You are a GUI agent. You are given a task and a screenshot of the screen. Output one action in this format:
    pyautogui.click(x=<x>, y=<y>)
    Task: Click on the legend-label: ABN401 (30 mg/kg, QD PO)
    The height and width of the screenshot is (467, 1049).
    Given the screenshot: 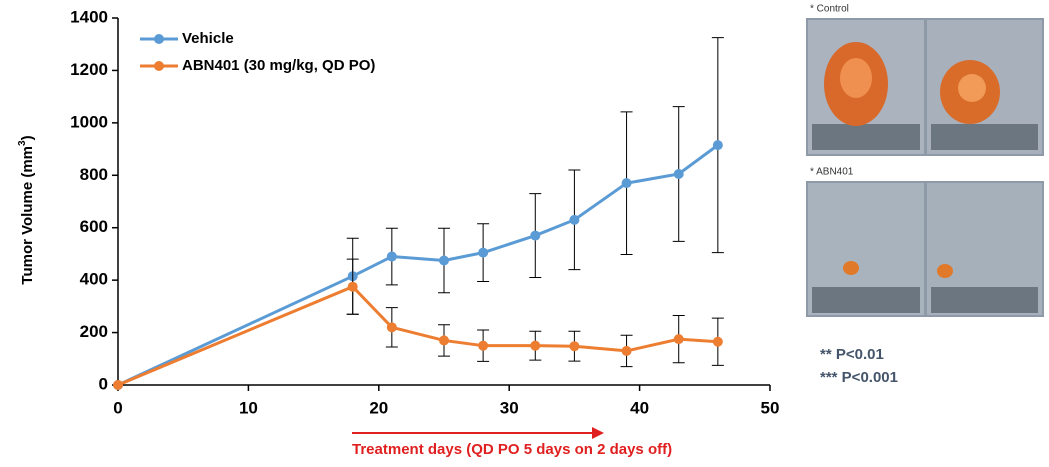 What is the action you would take?
    pyautogui.click(x=278, y=65)
    